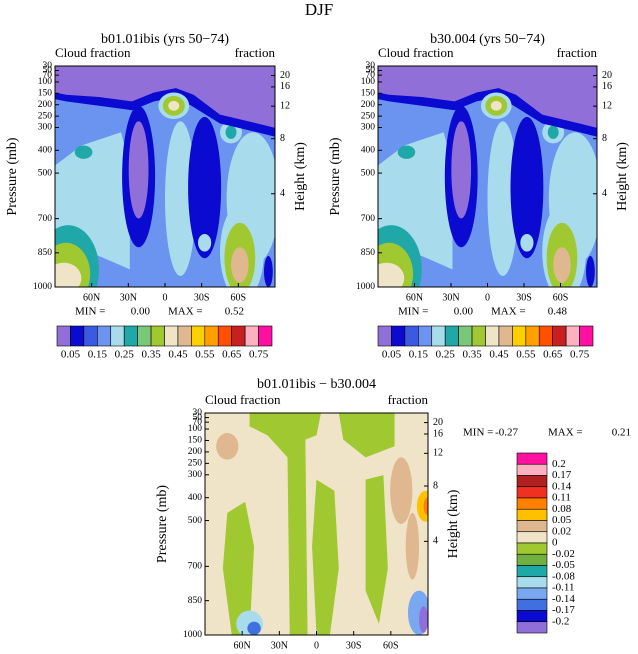  What do you see at coordinates (499, 355) in the screenshot?
I see `colorbar-label: 0.45` at bounding box center [499, 355].